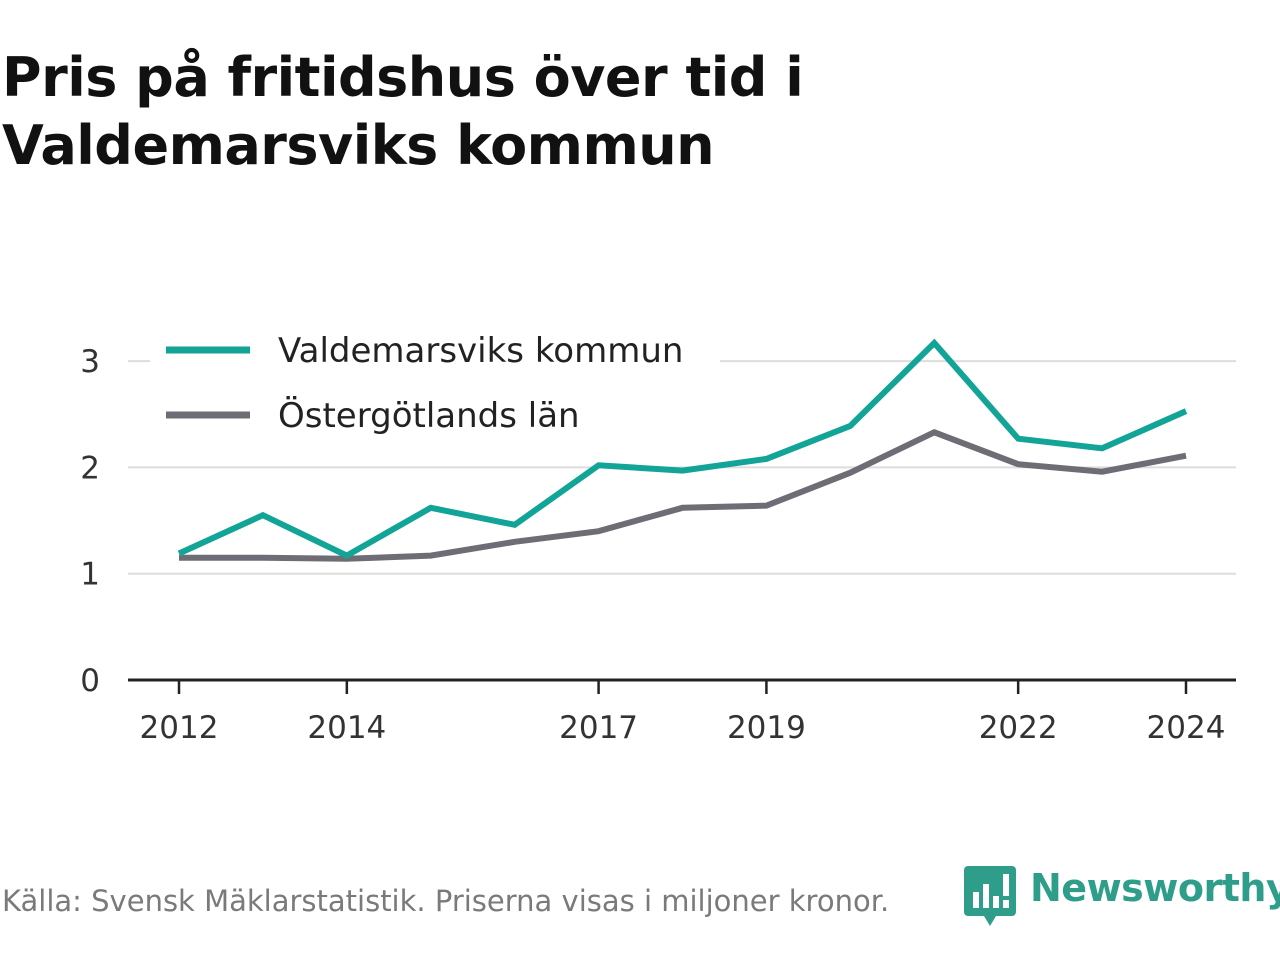 Image resolution: width=1280 pixels, height=960 pixels. I want to click on legend: Valdemarsviks kommun Östergötlands län, so click(435, 381).